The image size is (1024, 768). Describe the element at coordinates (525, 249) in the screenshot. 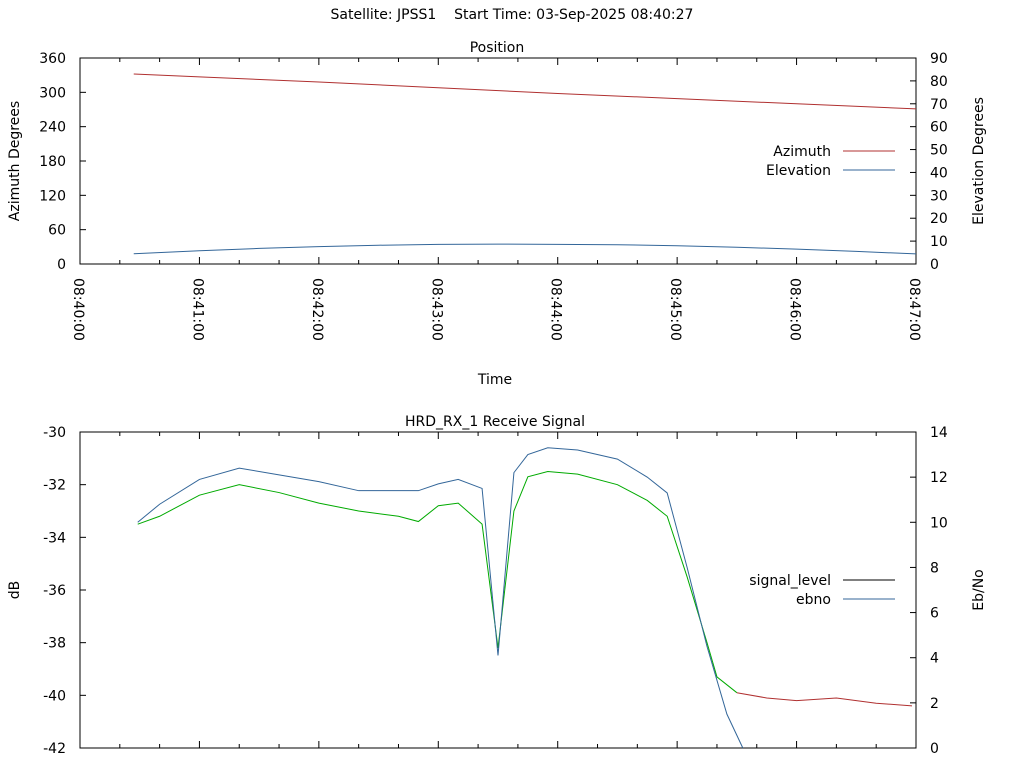

I see `elevation-series-line` at that location.